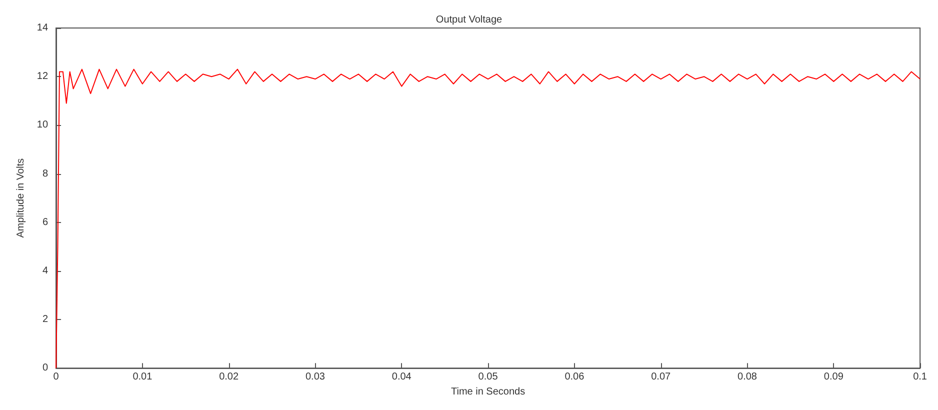 The height and width of the screenshot is (410, 938). Describe the element at coordinates (42, 76) in the screenshot. I see `y-tick-label: 12` at that location.